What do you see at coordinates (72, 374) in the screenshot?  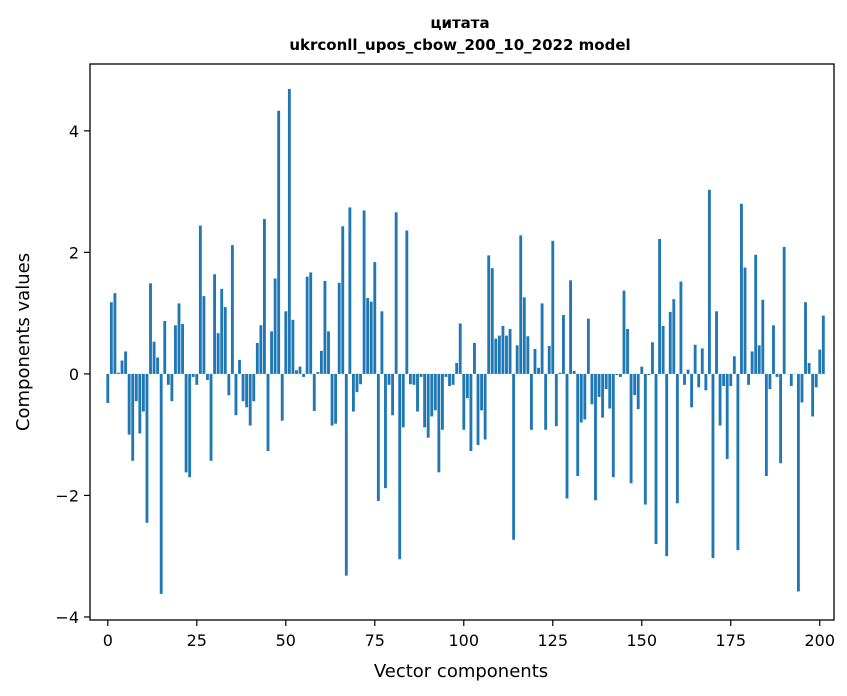 I see `y-axis-ticks: −4 −2 0 2 4` at bounding box center [72, 374].